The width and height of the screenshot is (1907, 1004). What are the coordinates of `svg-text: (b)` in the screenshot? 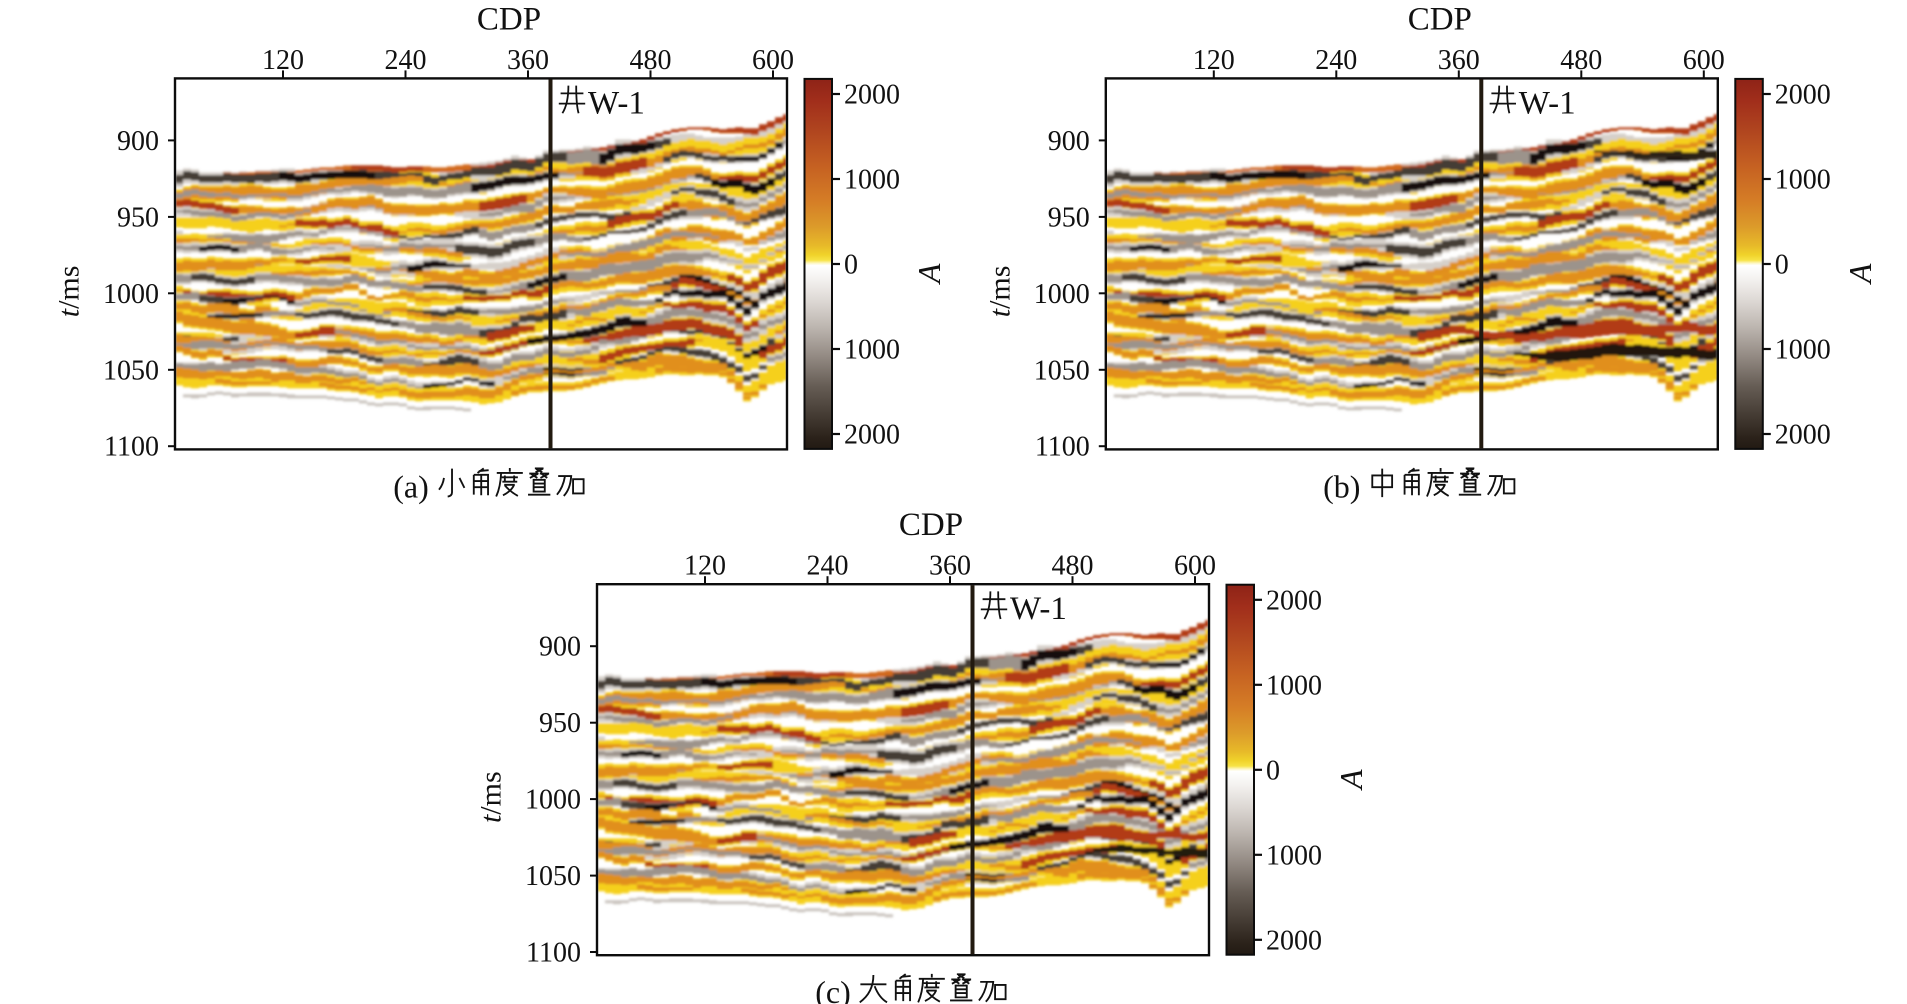 It's located at (1341, 486).